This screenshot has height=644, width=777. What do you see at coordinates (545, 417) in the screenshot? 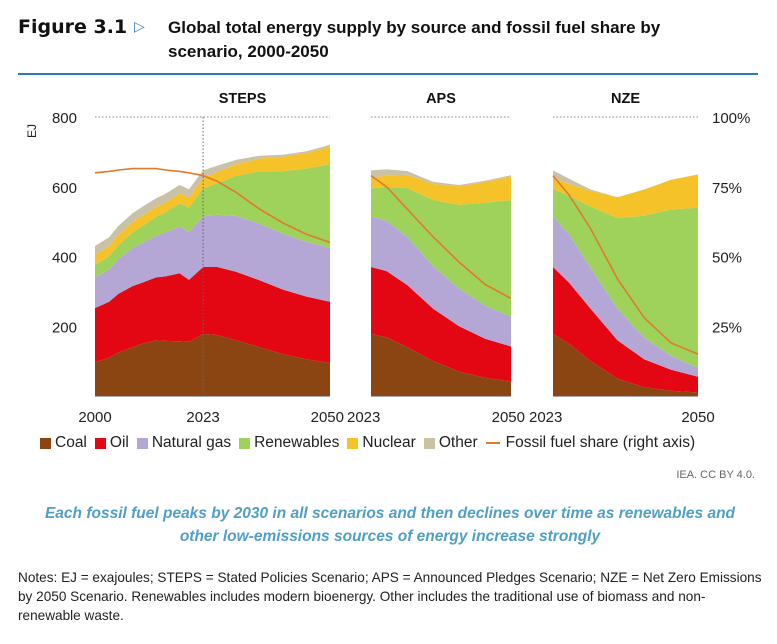
I see `nze-x-tick-2023: 2023` at bounding box center [545, 417].